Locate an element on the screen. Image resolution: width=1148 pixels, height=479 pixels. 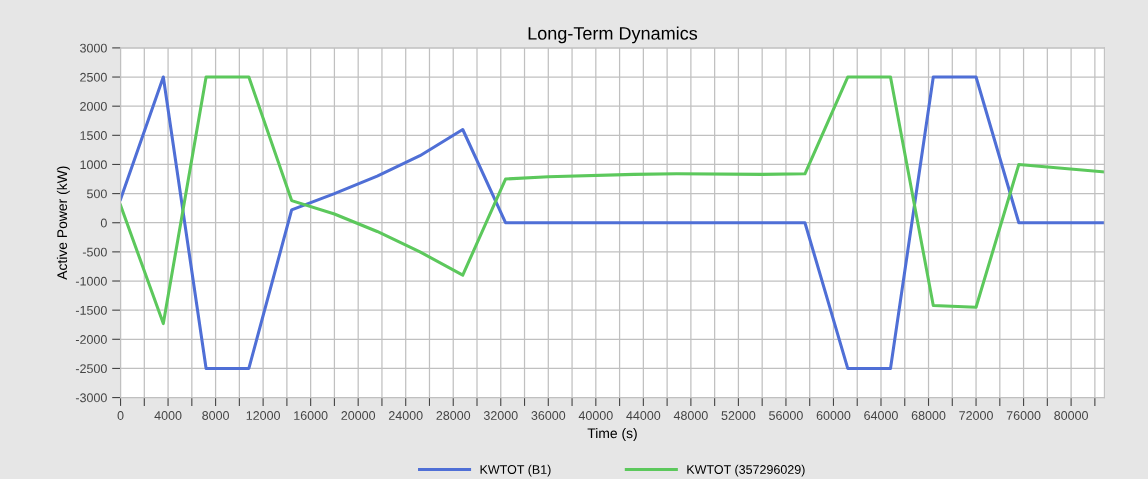
y-tick-label: -1000 is located at coordinates (91, 281).